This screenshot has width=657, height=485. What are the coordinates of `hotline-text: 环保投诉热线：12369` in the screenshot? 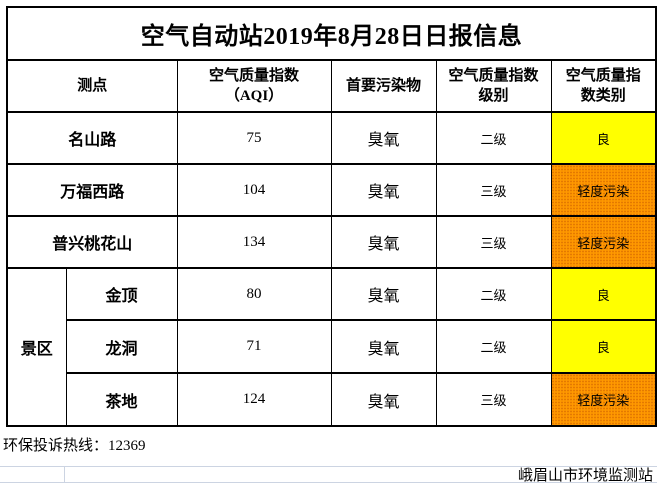 It's located at (203, 444).